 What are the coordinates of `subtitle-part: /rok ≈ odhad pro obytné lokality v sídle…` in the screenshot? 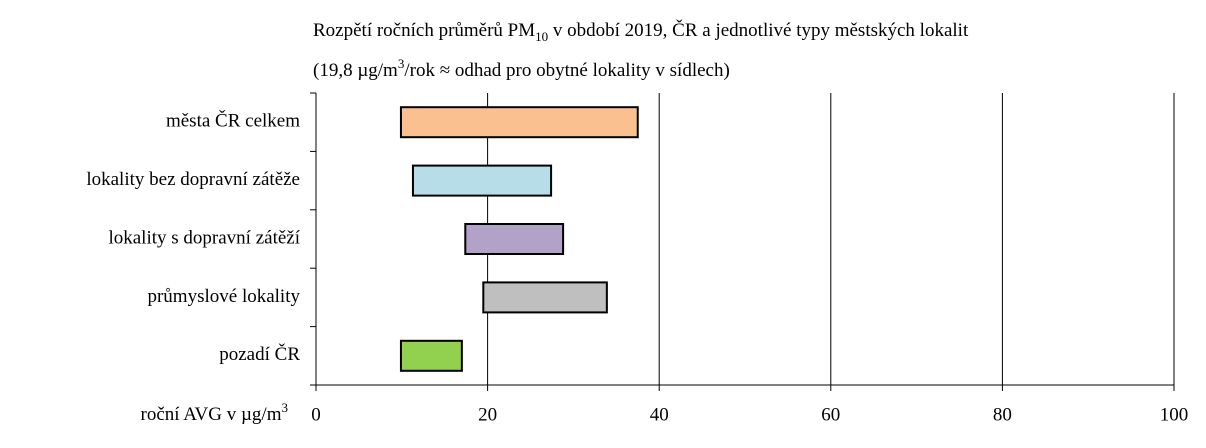 It's located at (566, 70).